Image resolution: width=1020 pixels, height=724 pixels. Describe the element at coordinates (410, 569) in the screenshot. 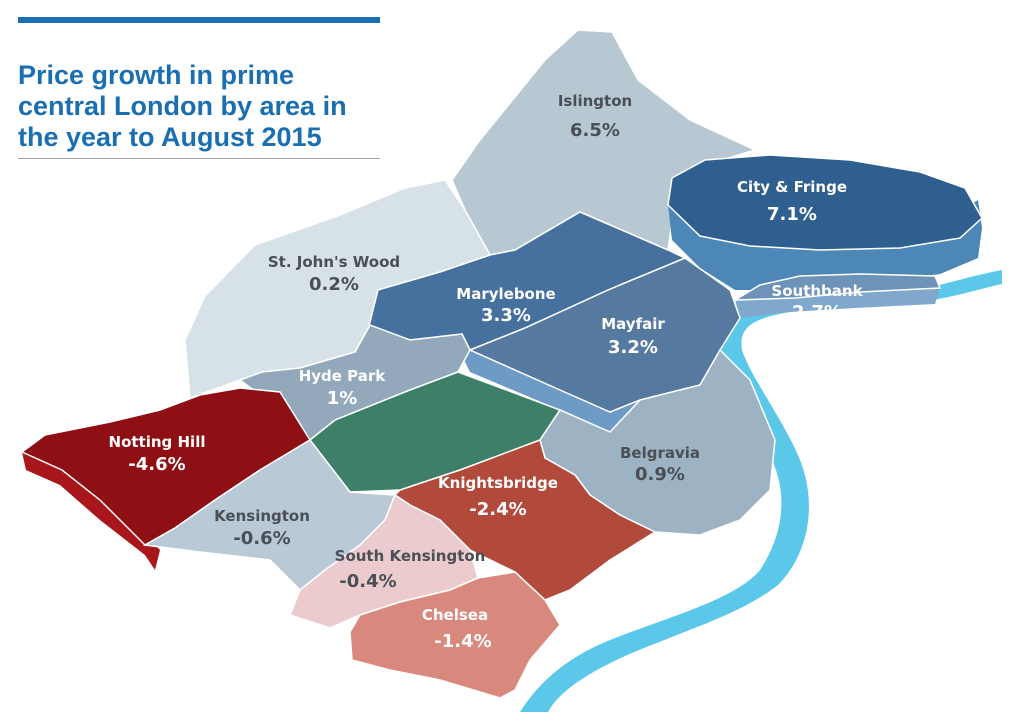

I see `label-south-kensington: South Kensington -0.4%` at that location.